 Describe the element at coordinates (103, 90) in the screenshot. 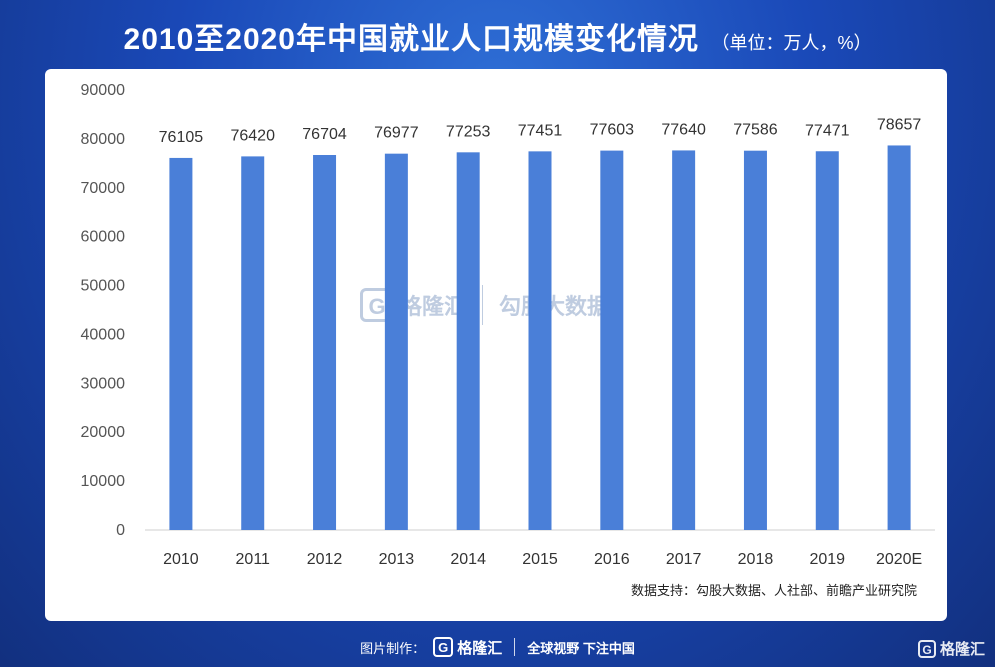

I see `y-tick-label: 90000` at that location.